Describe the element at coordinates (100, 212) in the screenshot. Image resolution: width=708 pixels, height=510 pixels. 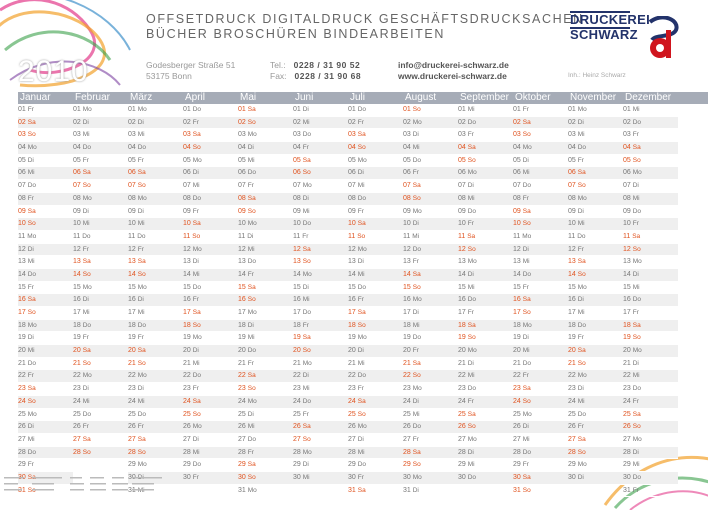
I see `day-cell: 09 Di` at that location.